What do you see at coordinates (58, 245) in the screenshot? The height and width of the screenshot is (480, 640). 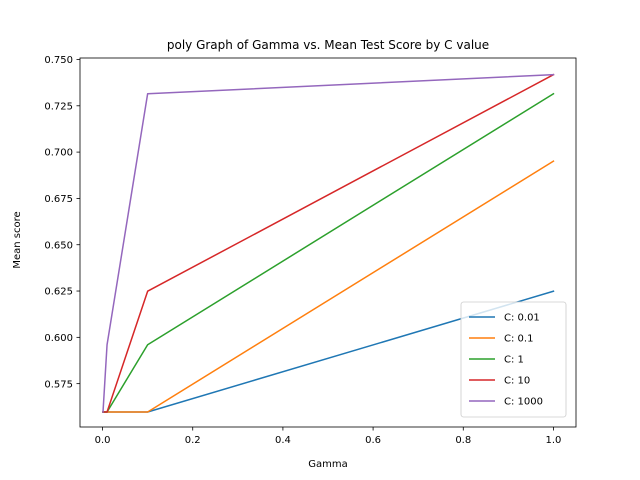 I see `y-tick-label: 0.650` at bounding box center [58, 245].